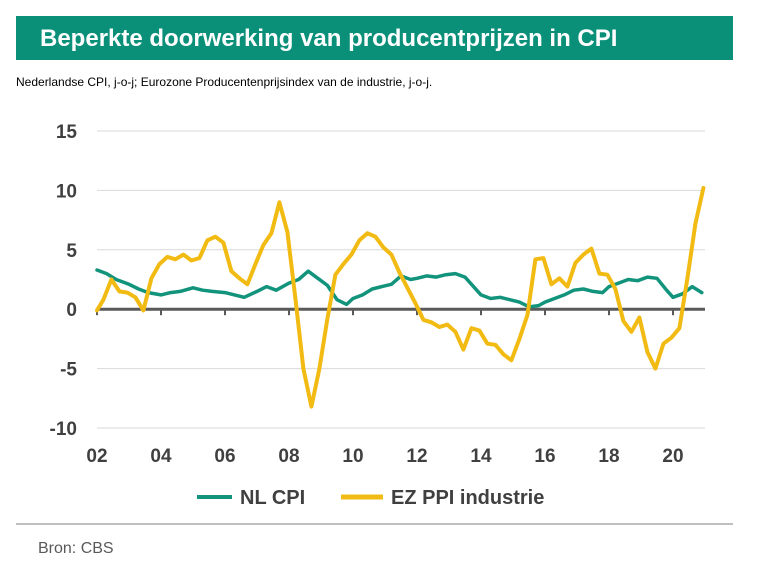 The image size is (779, 576). Describe the element at coordinates (66, 191) in the screenshot. I see `y-tick-label: 10` at that location.